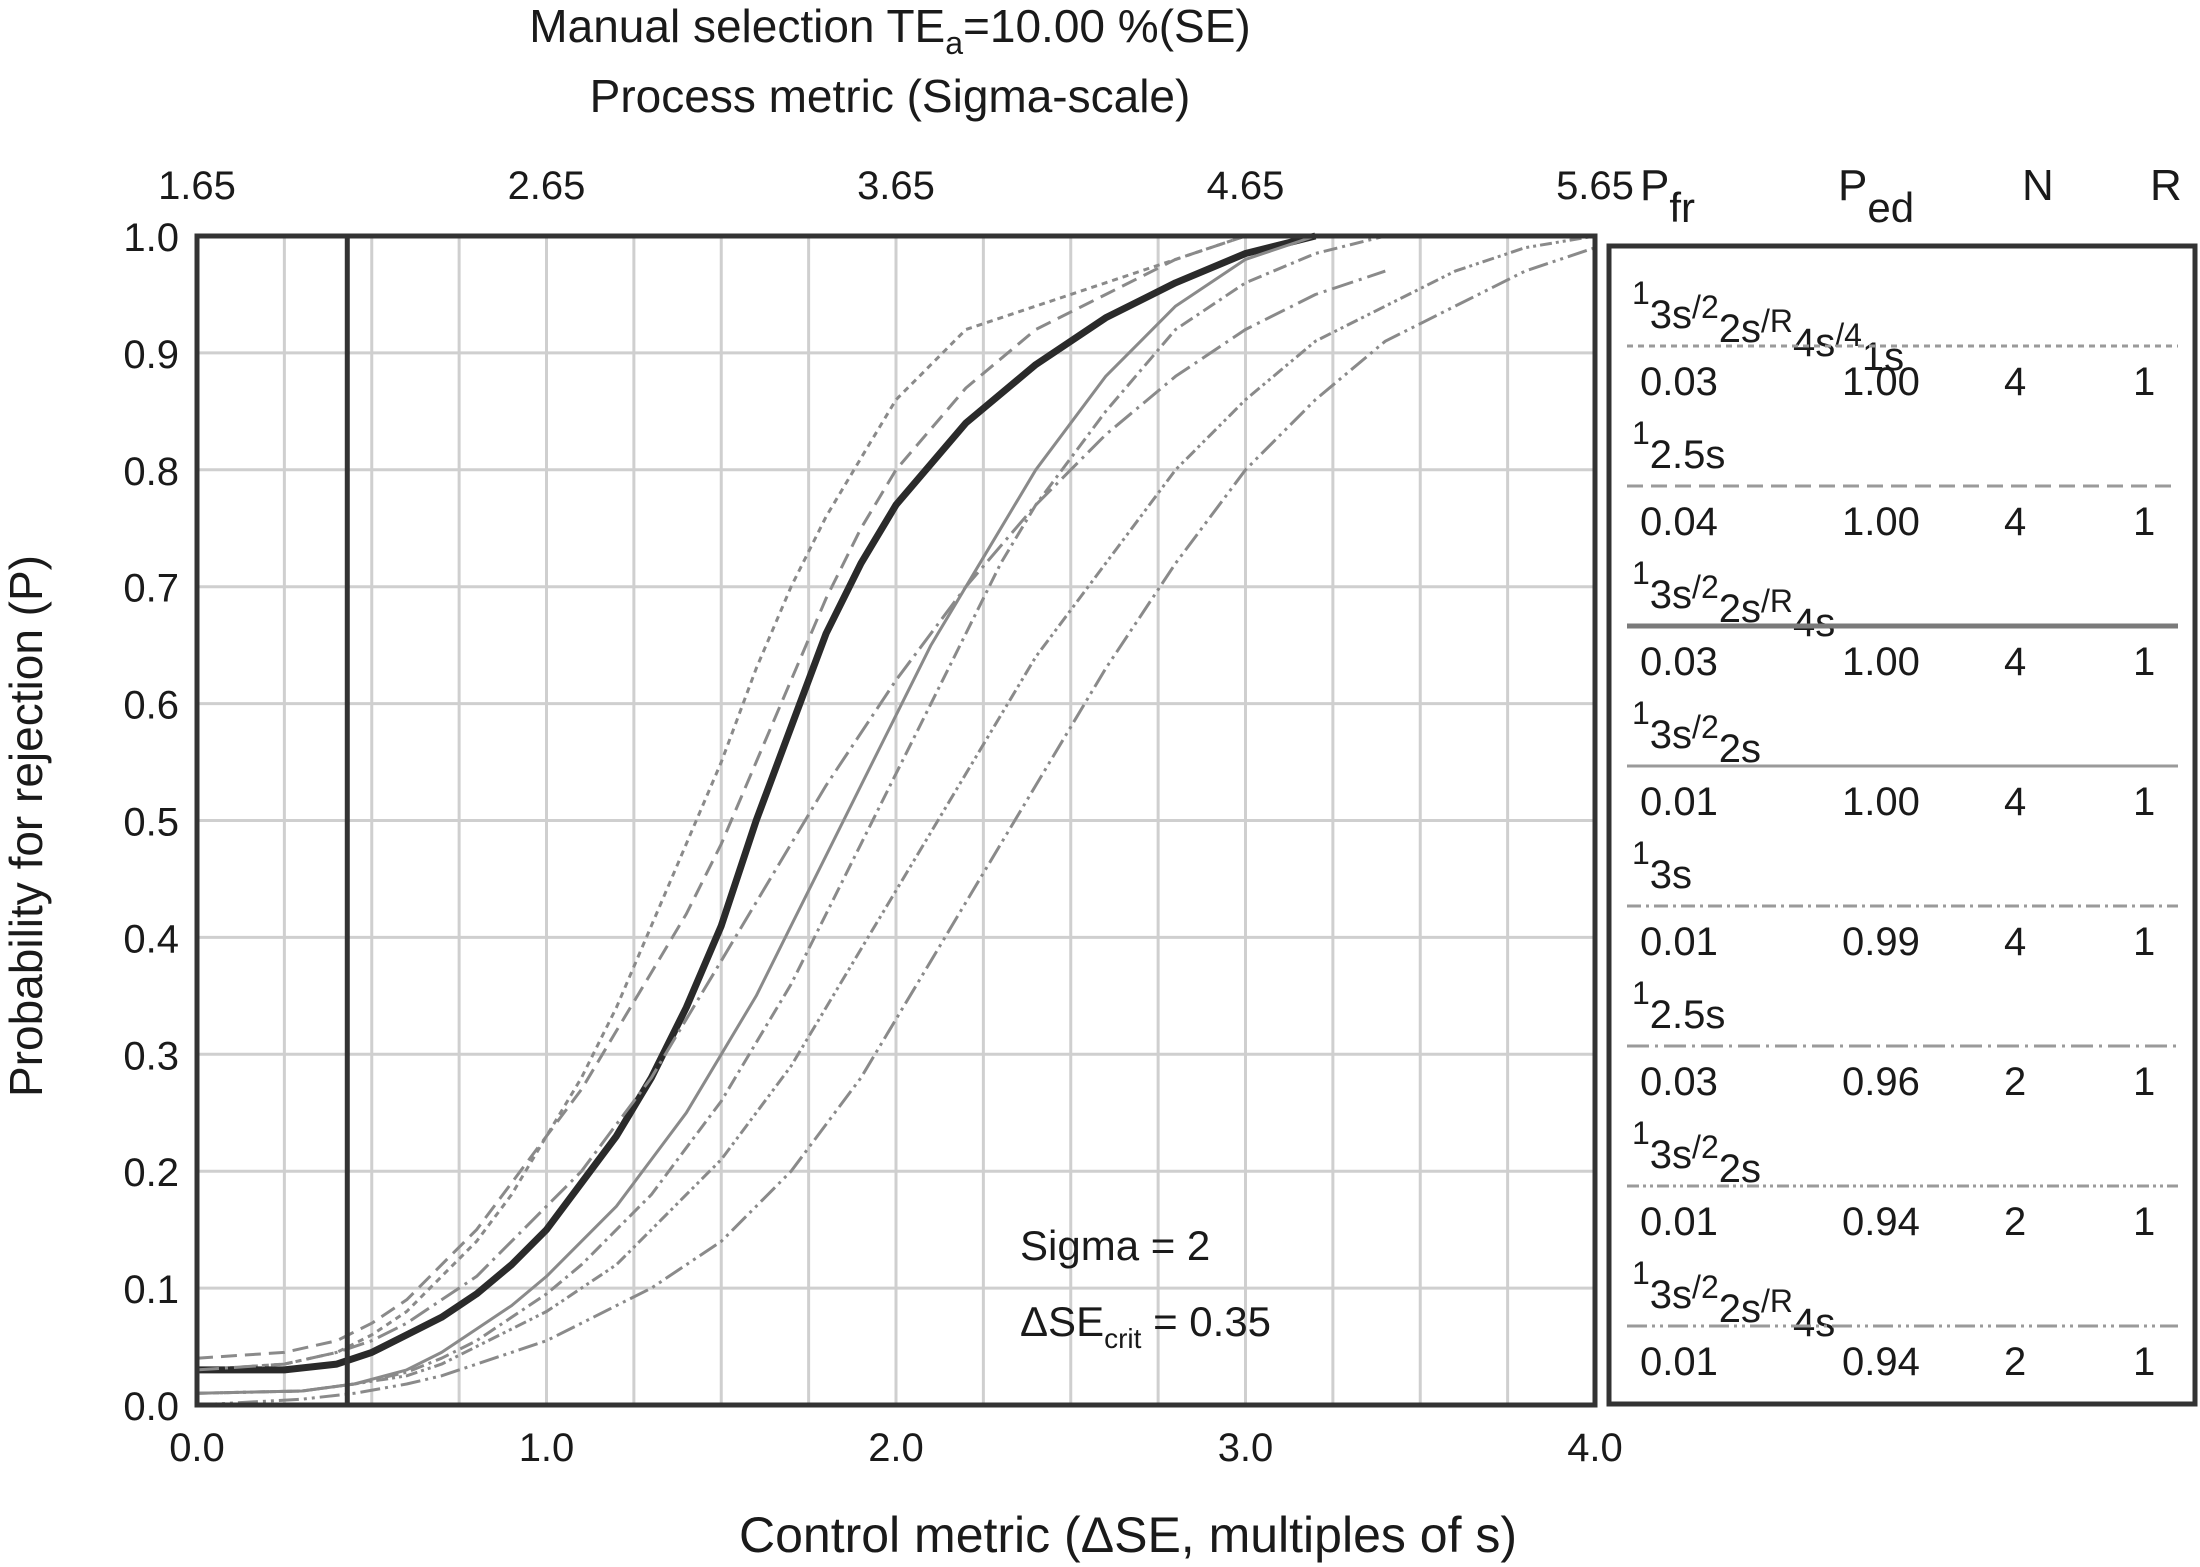 The height and width of the screenshot is (1567, 2200). I want to click on x-tick-label: 4.0, so click(1595, 1448).